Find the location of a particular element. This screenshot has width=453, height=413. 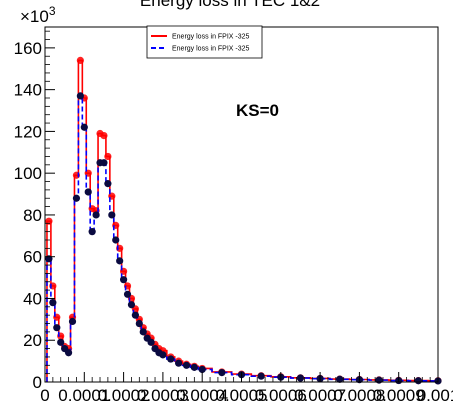

x-tick-label: 0.001 is located at coordinates (435, 395).